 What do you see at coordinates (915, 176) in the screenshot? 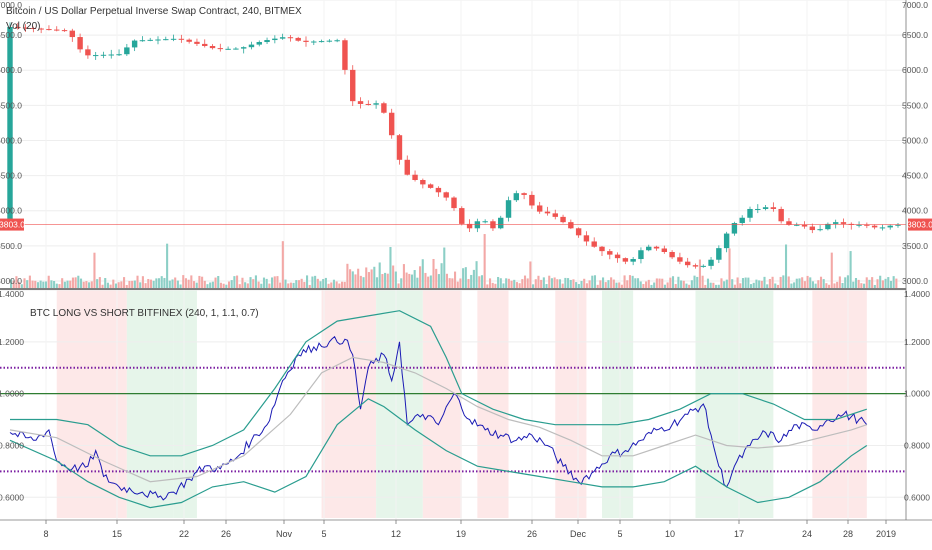
I see `price-tick-right-5: 4500.0` at bounding box center [915, 176].